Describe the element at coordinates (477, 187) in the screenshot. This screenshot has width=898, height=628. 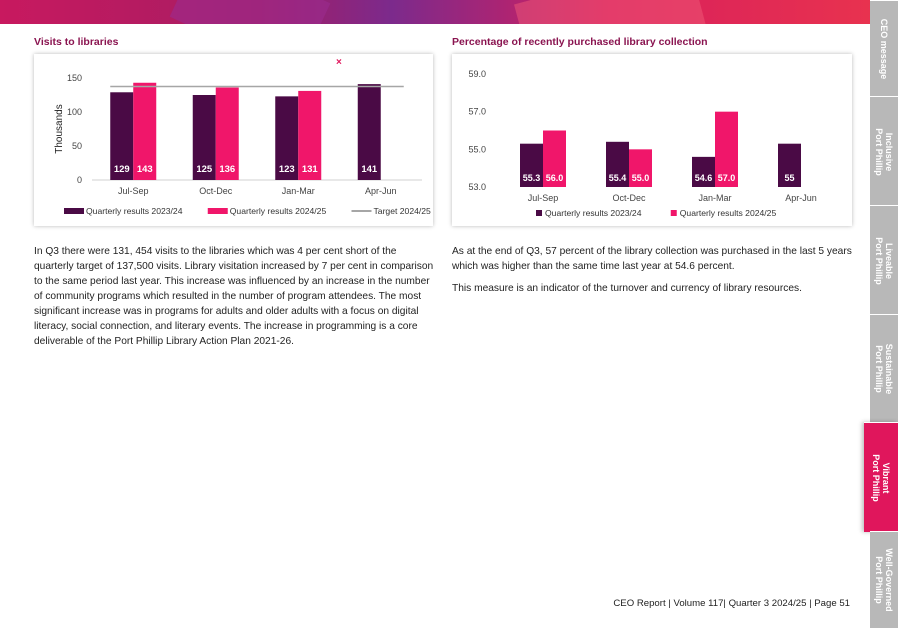
I see `y-tick-label: 53.0` at that location.